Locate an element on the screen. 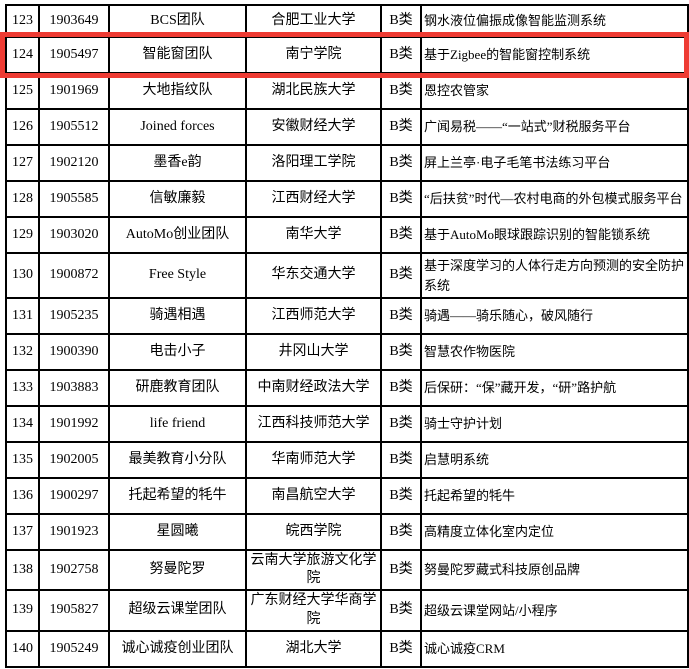 This screenshot has height=669, width=689. cell-team-name: 托起希望的牦牛 is located at coordinates (177, 496).